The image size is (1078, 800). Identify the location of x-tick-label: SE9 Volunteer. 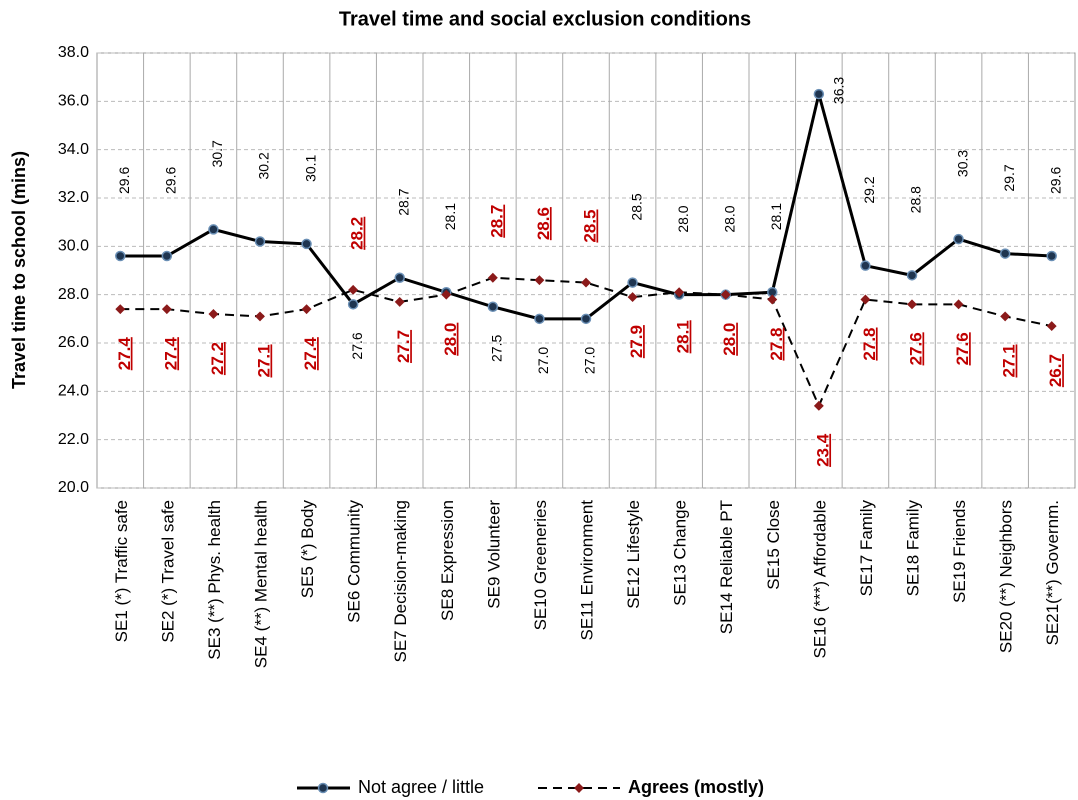
(493, 554).